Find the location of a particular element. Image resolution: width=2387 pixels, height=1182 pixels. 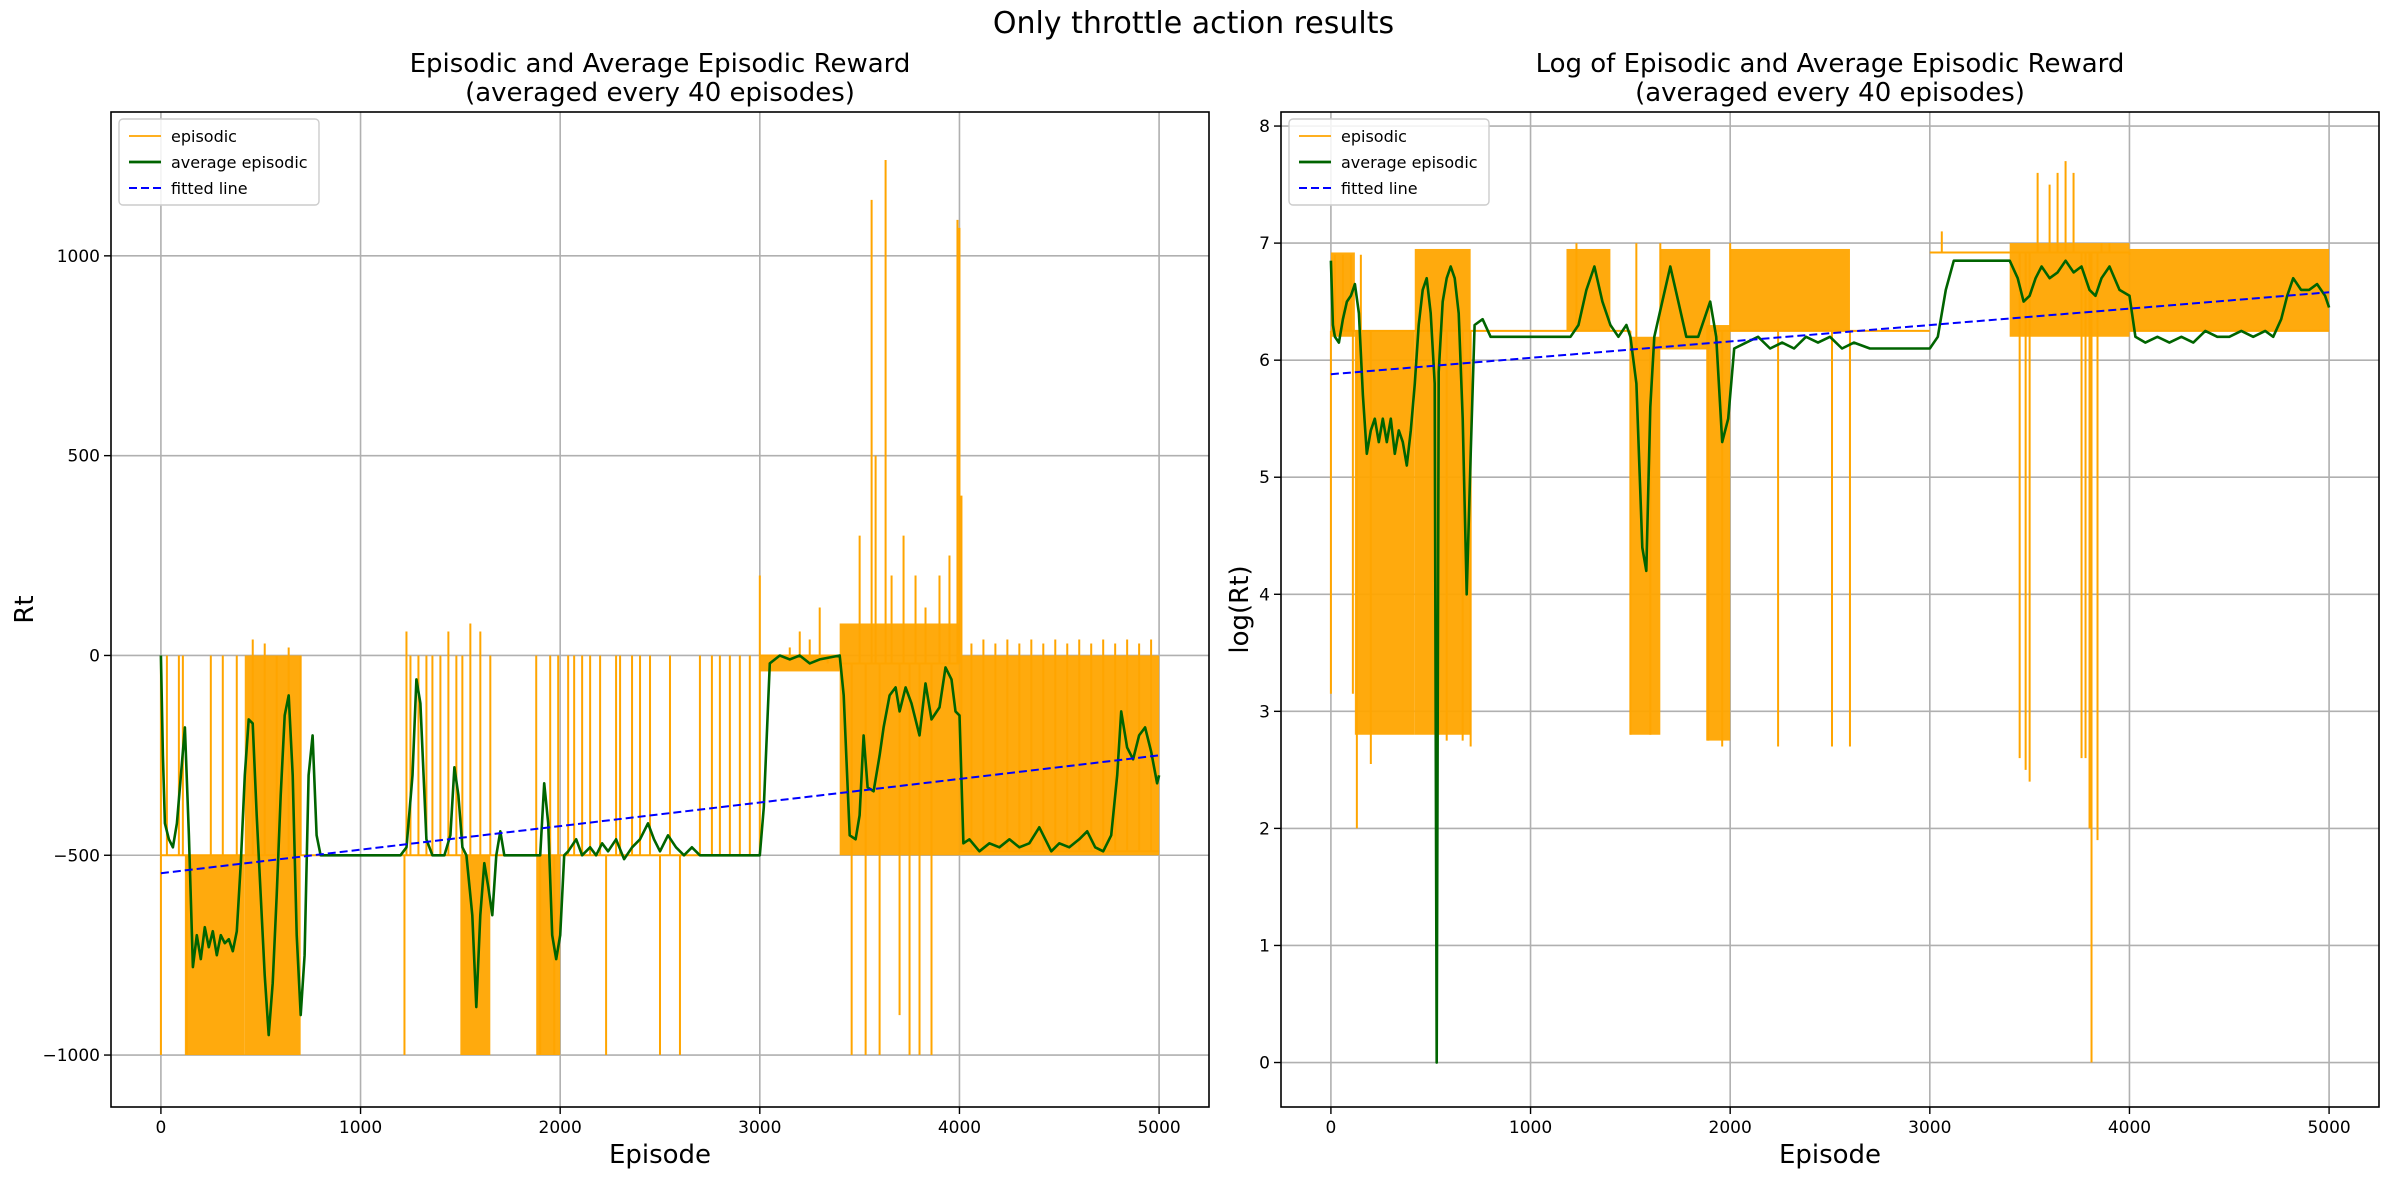

right-x-tick-label: 0 is located at coordinates (1330, 1128).